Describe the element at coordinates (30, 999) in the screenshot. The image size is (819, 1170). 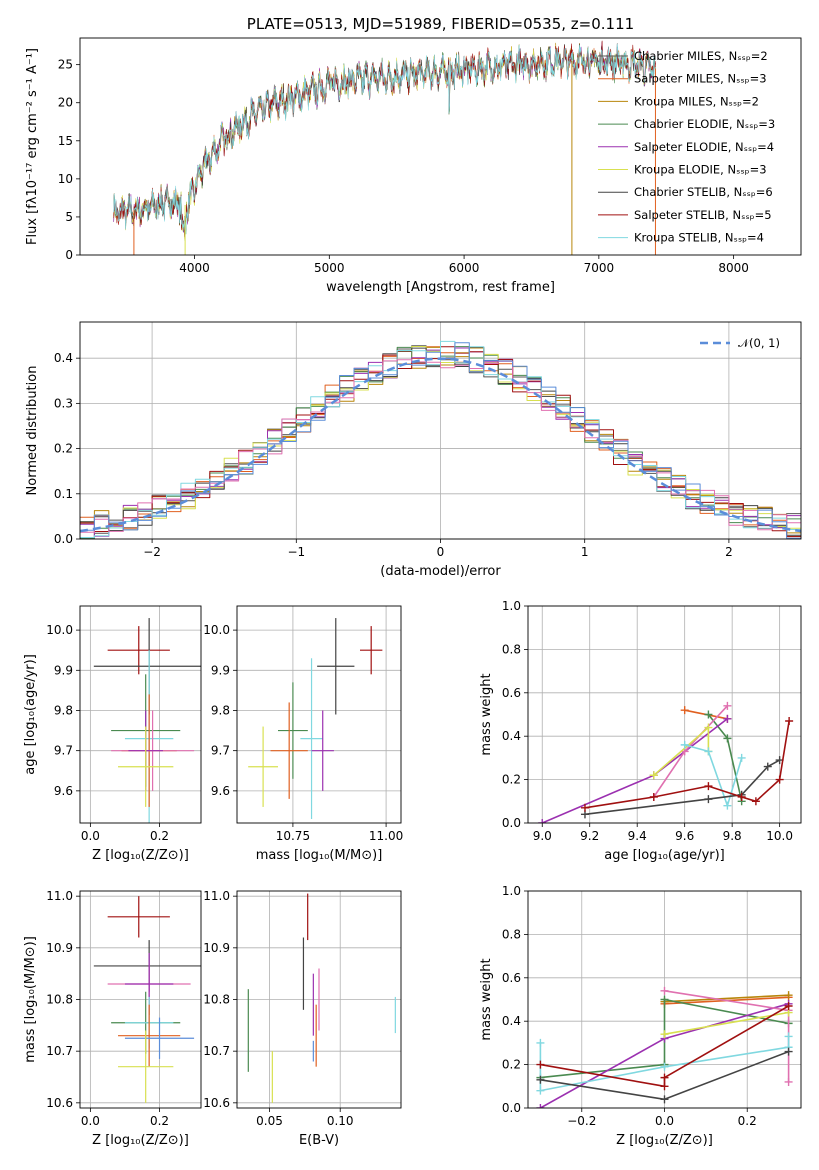
I see `y-axis-label: mass [log₁₀(M/M⊙)]` at that location.